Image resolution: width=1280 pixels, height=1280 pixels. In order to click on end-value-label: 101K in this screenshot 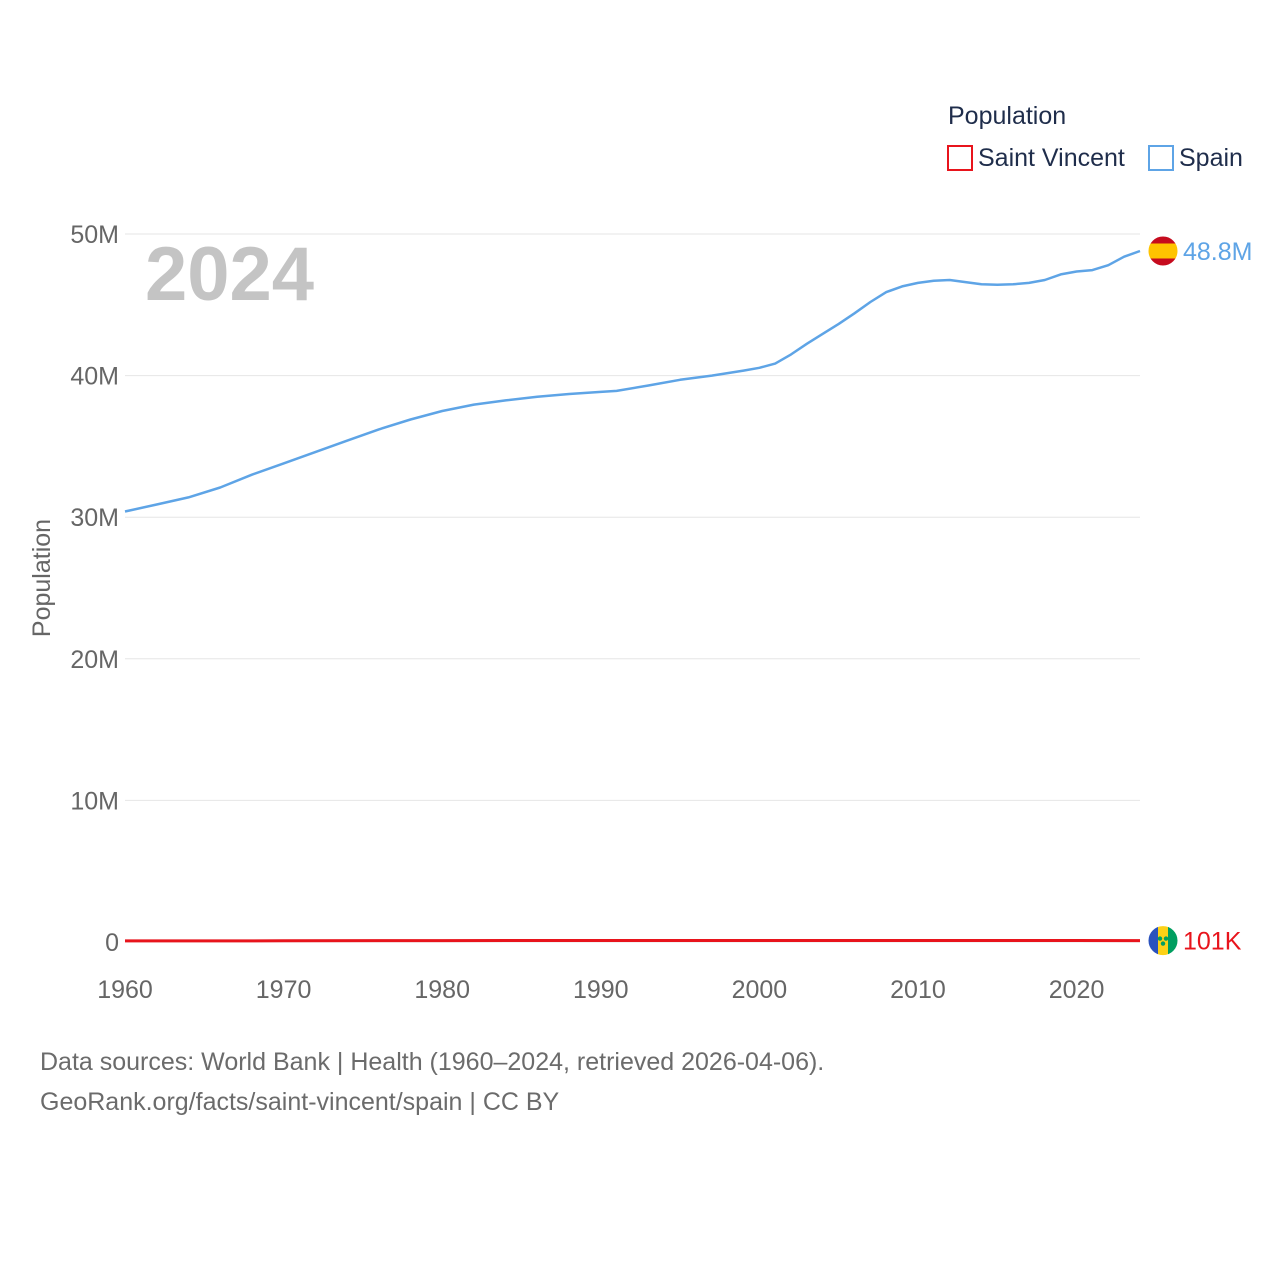, I will do `click(1212, 942)`.